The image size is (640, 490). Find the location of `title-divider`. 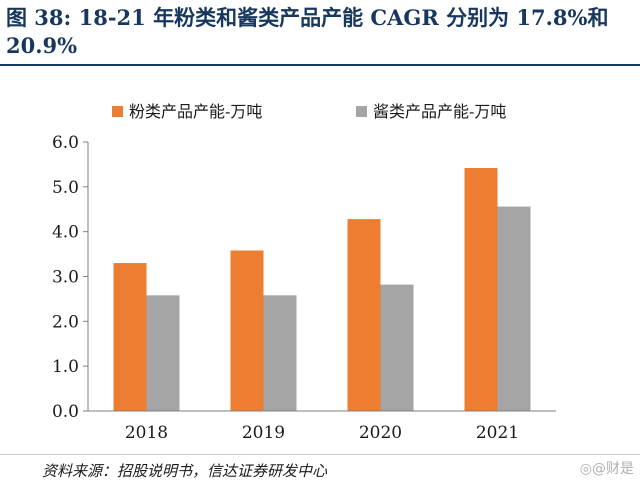

title-divider is located at coordinates (320, 65).